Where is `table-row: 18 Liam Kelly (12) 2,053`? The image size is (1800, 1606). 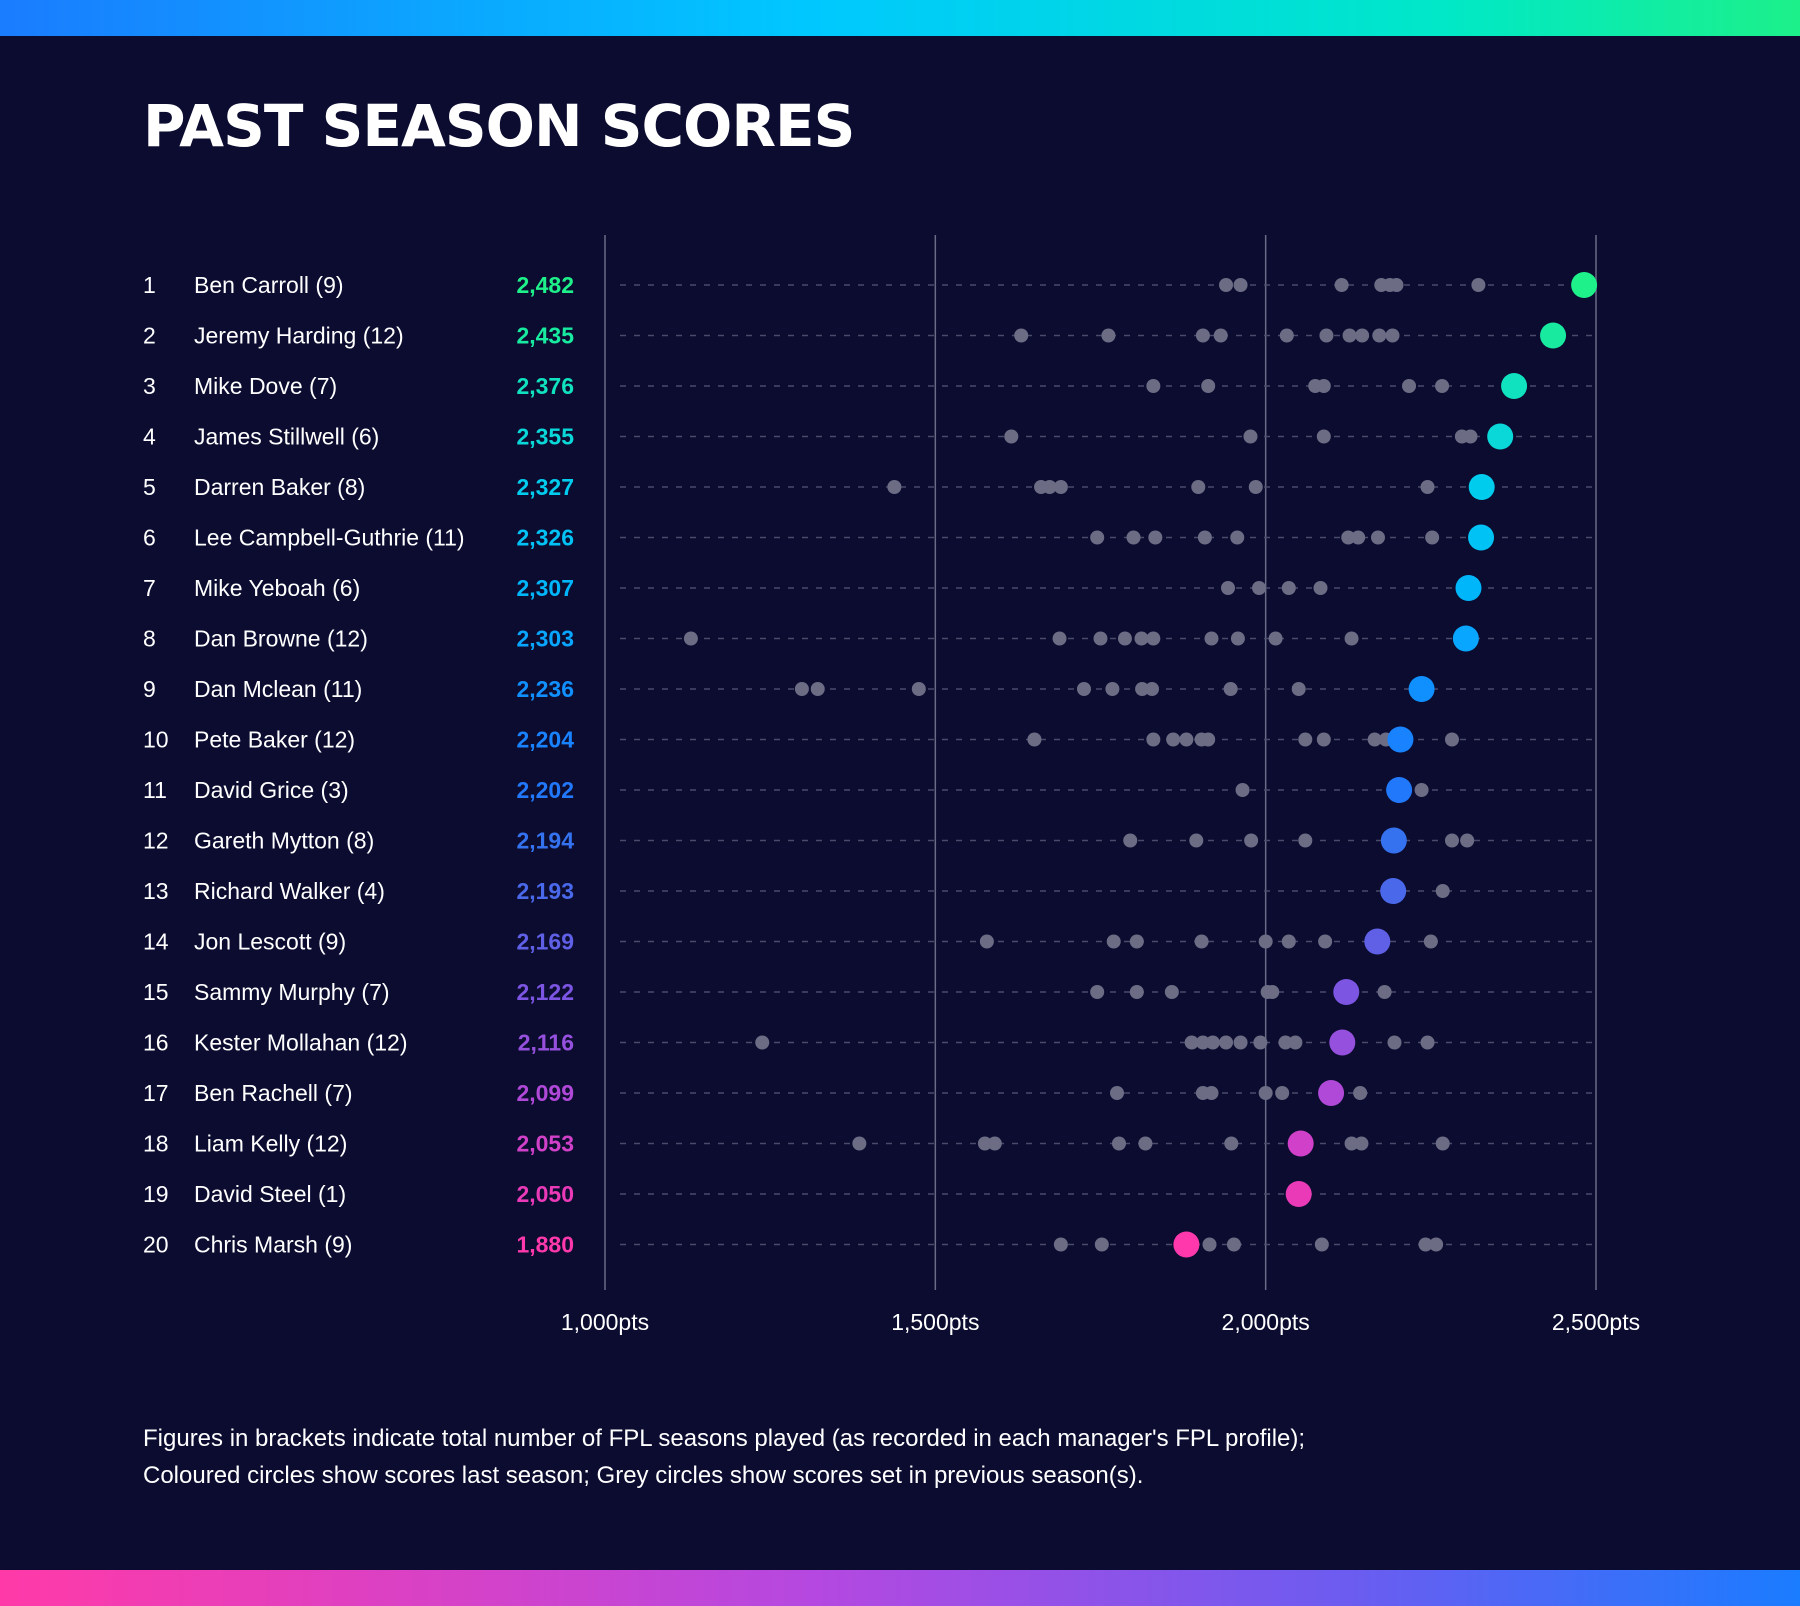
table-row: 18 Liam Kelly (12) 2,053 is located at coordinates (870, 1143).